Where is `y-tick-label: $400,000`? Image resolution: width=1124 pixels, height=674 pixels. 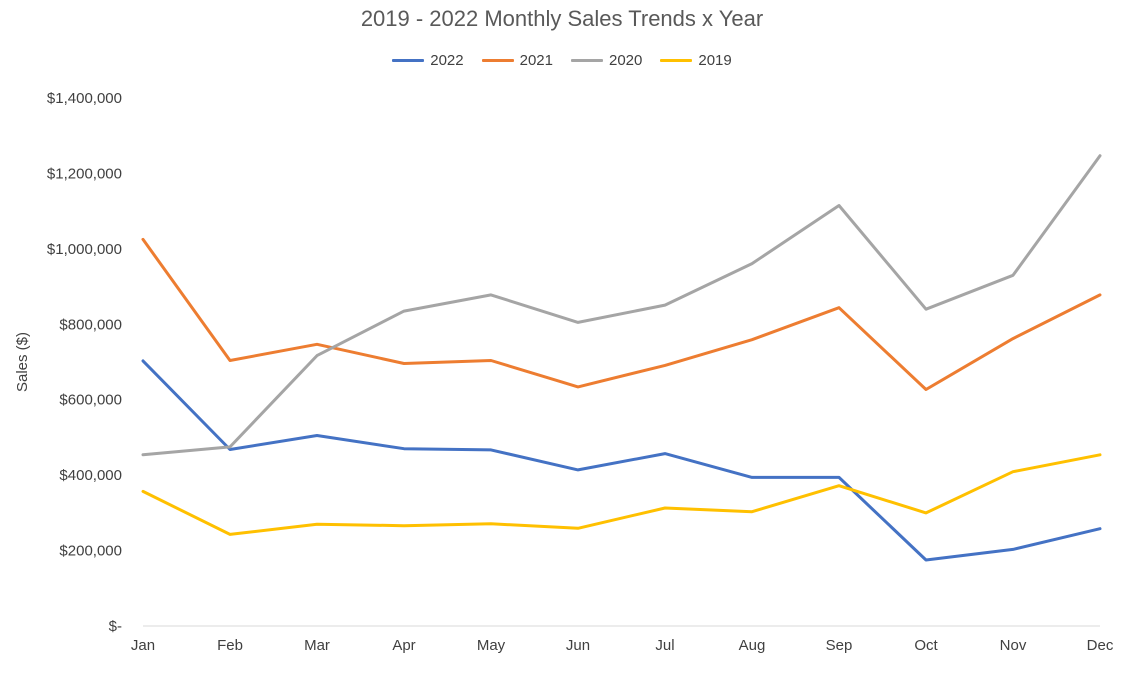 y-tick-label: $400,000 is located at coordinates (90, 475).